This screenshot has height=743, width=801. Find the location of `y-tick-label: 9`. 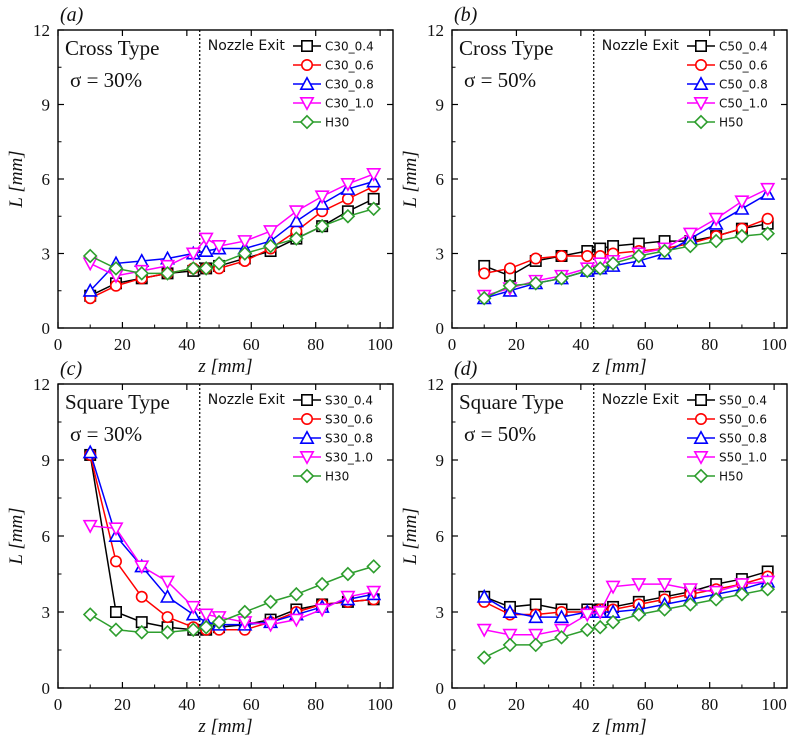

y-tick-label: 9 is located at coordinates (46, 460).